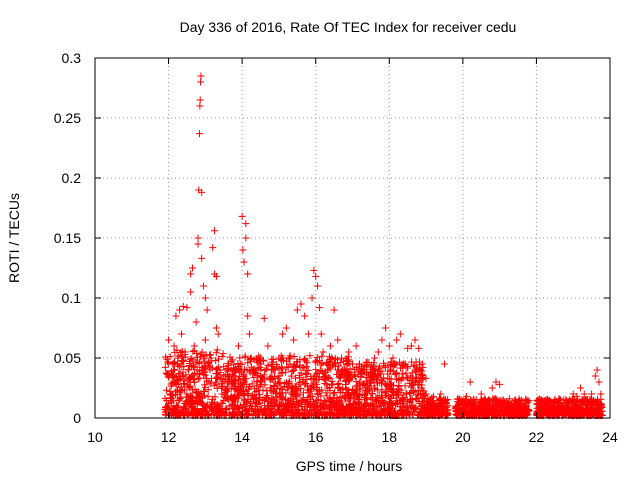  I want to click on x-tick-label: 12, so click(169, 437).